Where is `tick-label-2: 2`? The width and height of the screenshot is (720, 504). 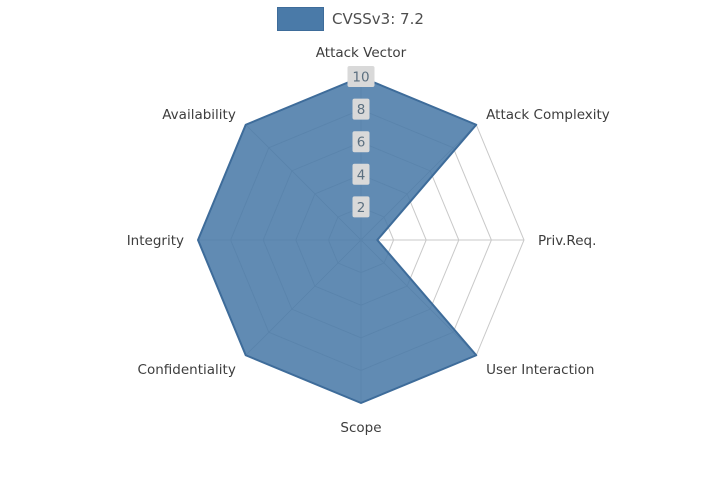
tick-label-2: 2 is located at coordinates (361, 208).